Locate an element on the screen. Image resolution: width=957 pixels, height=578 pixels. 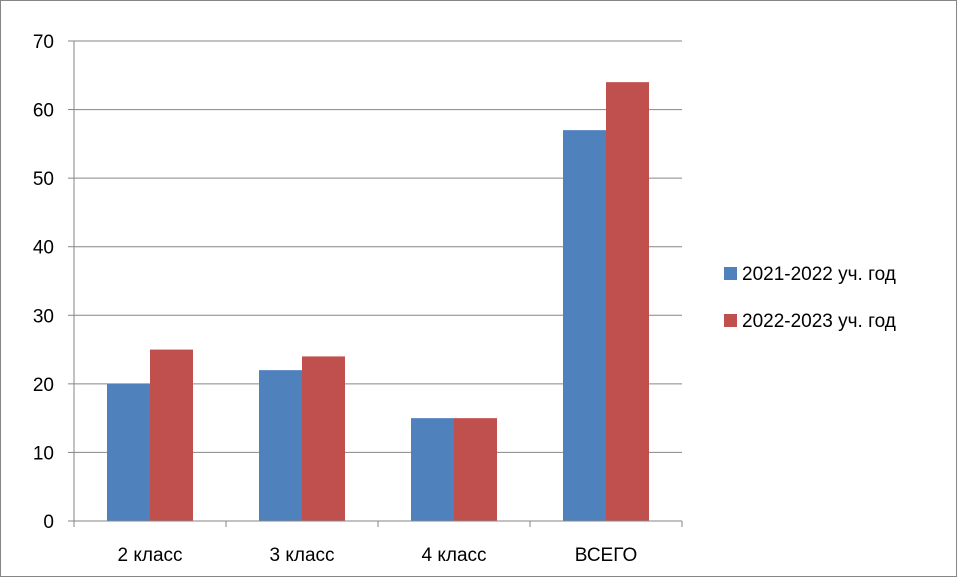
y-tick-label: 20 is located at coordinates (43, 385).